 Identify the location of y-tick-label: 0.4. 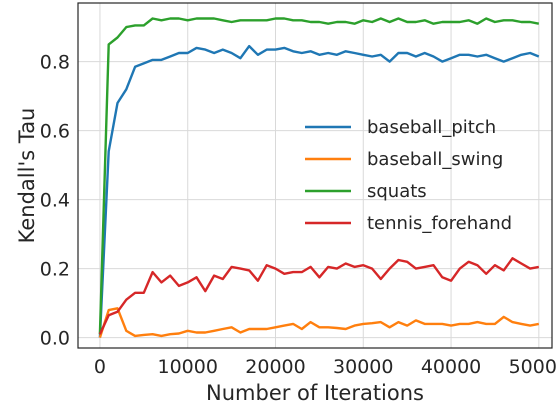
(55, 201).